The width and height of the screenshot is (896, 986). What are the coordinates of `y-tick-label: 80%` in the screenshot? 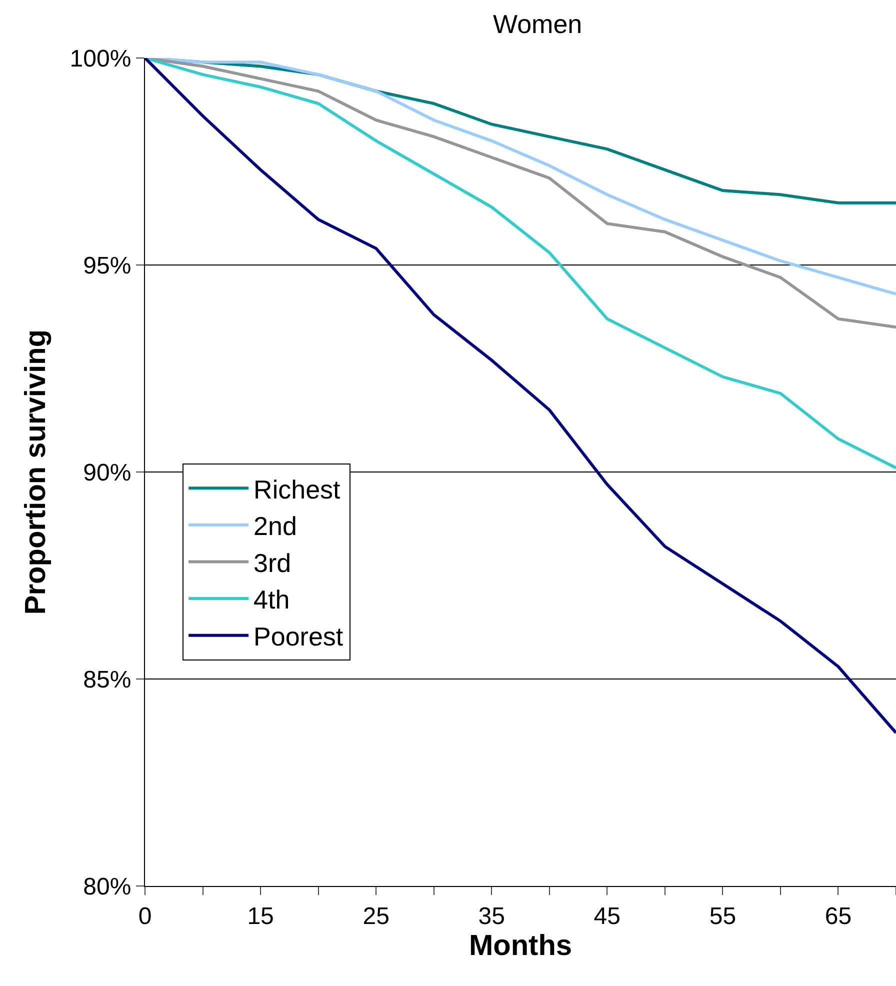 It's located at (107, 886).